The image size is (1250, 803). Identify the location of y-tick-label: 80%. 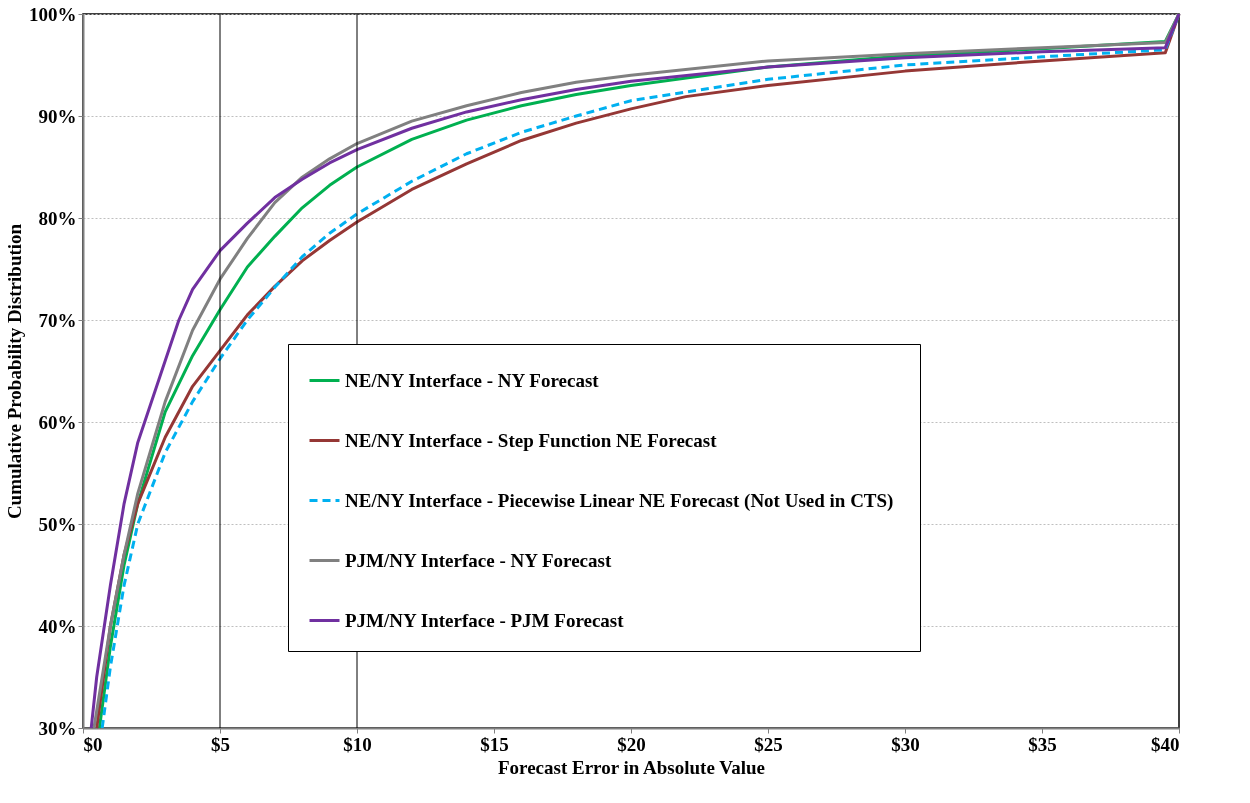
(57, 218).